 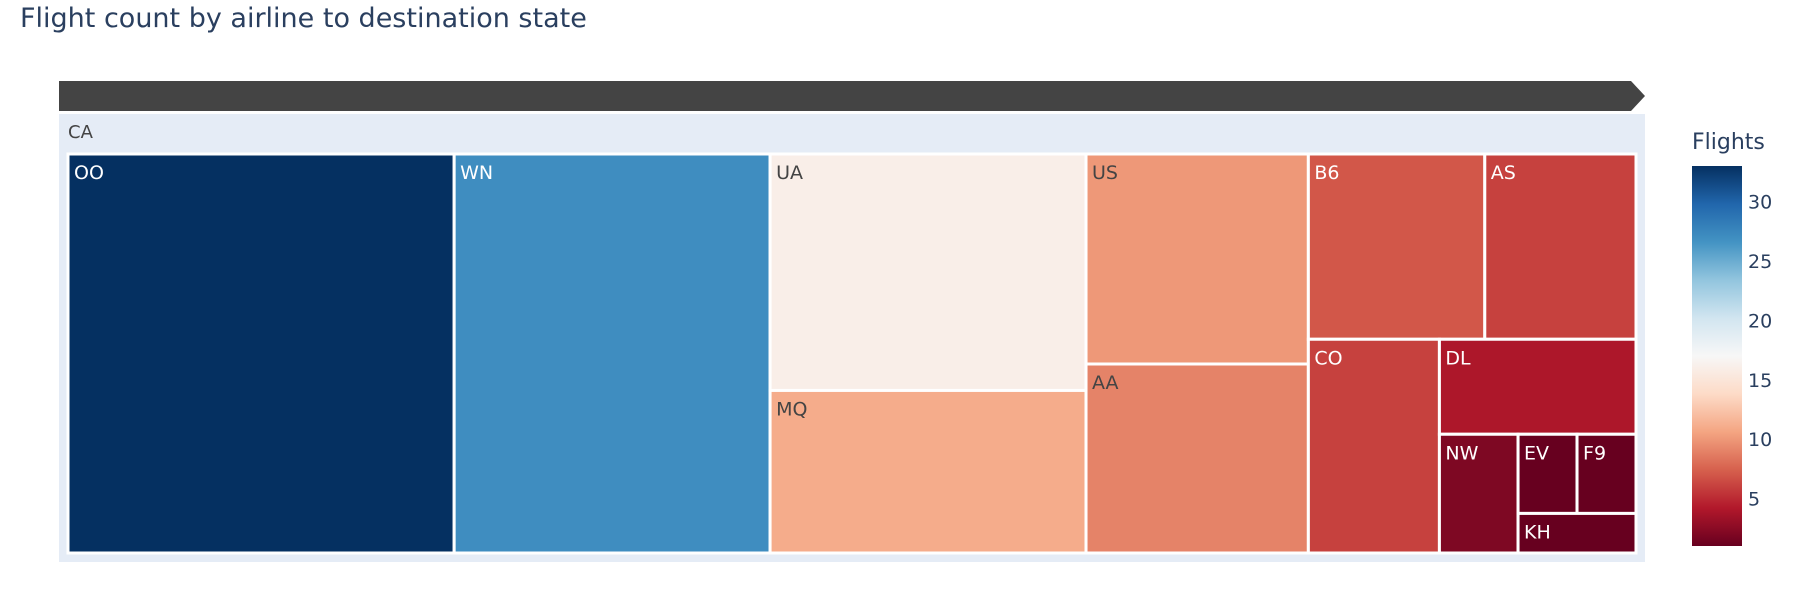 What do you see at coordinates (1458, 358) in the screenshot?
I see `tile-label-dl: DL` at bounding box center [1458, 358].